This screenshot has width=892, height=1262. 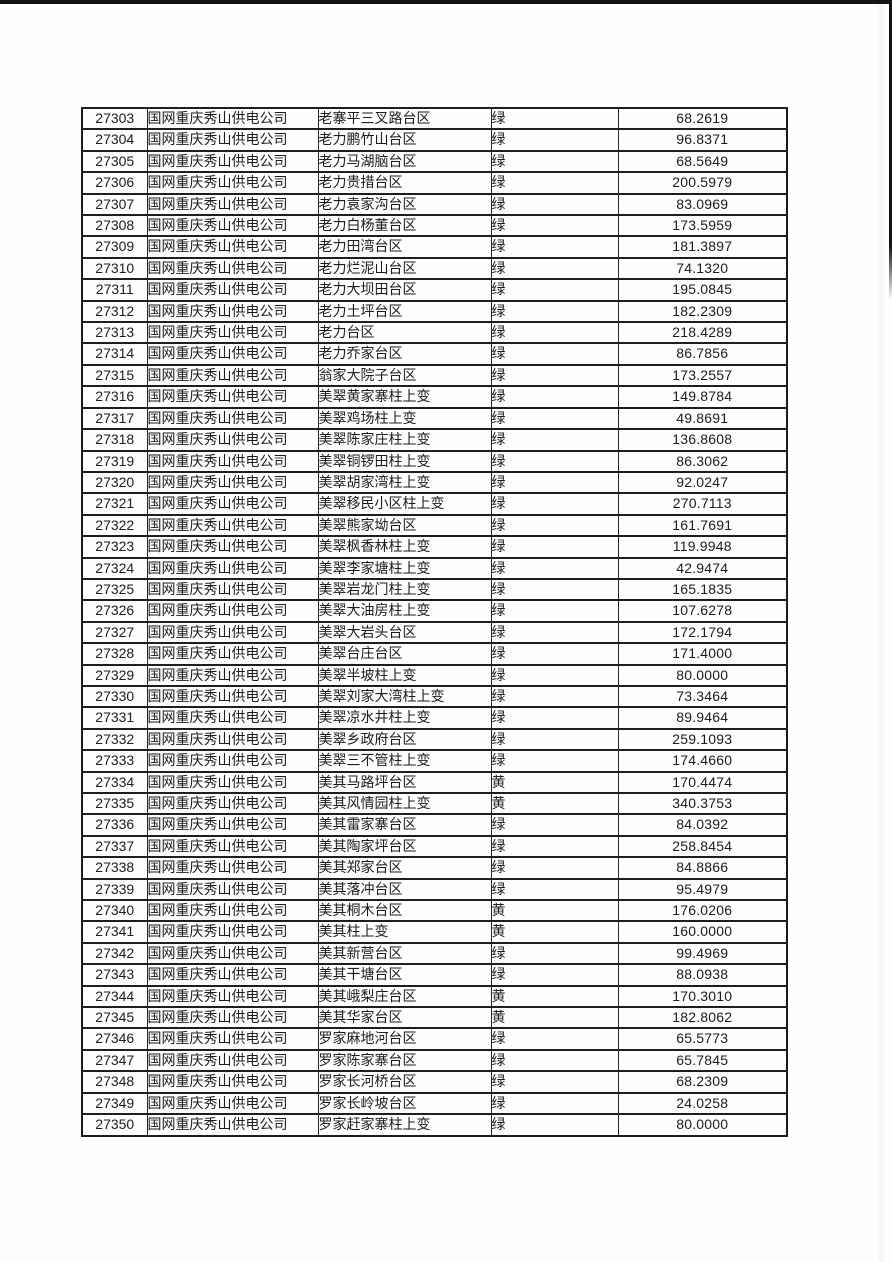 What do you see at coordinates (702, 975) in the screenshot?
I see `cell-load-value: 88.0938` at bounding box center [702, 975].